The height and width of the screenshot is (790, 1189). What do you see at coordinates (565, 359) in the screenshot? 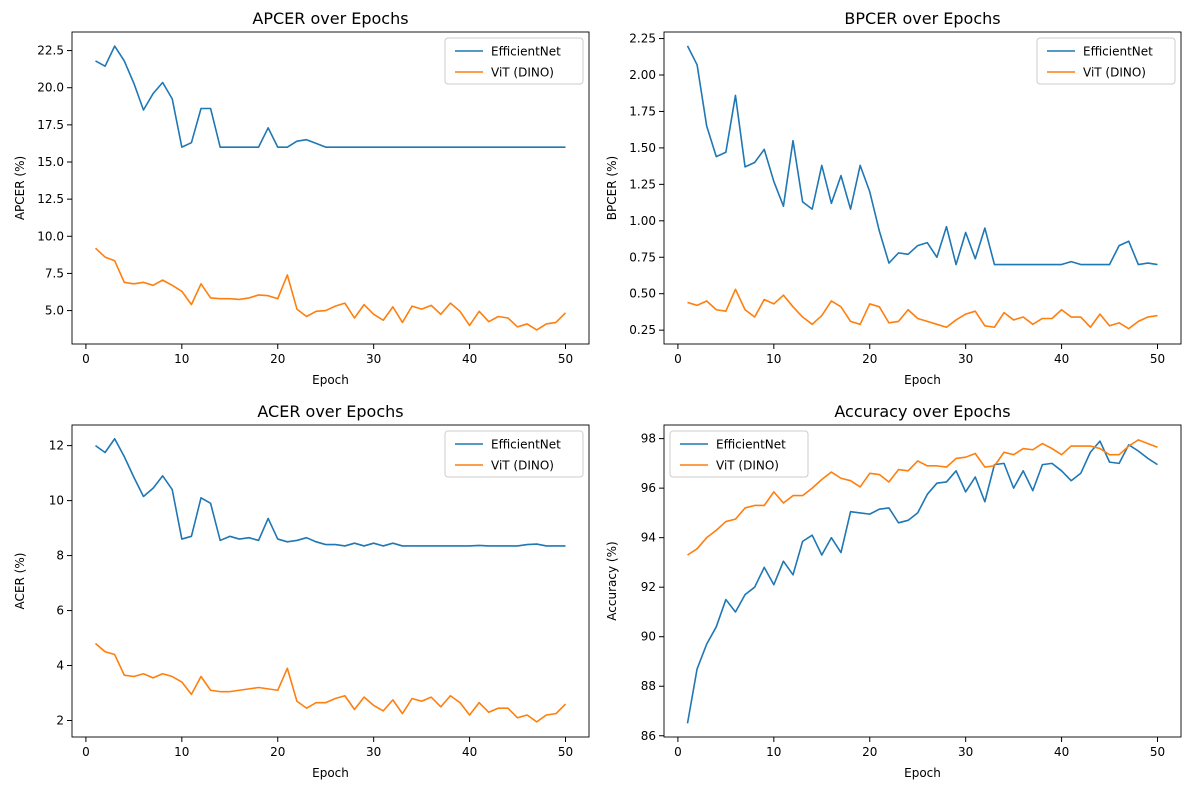
I see `apcer-x-tick-label: 50` at bounding box center [565, 359].